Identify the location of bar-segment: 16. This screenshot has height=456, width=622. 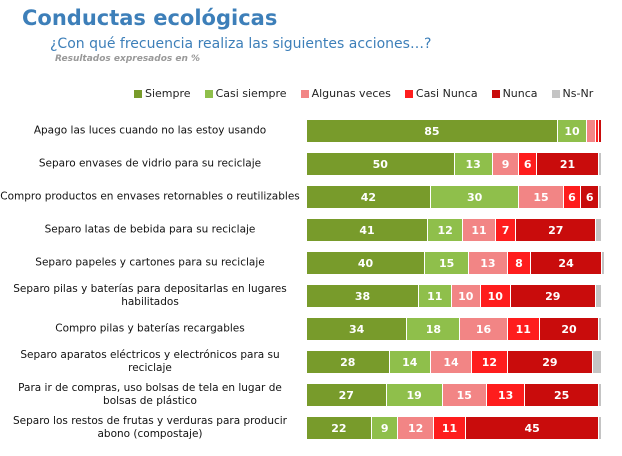
(484, 329).